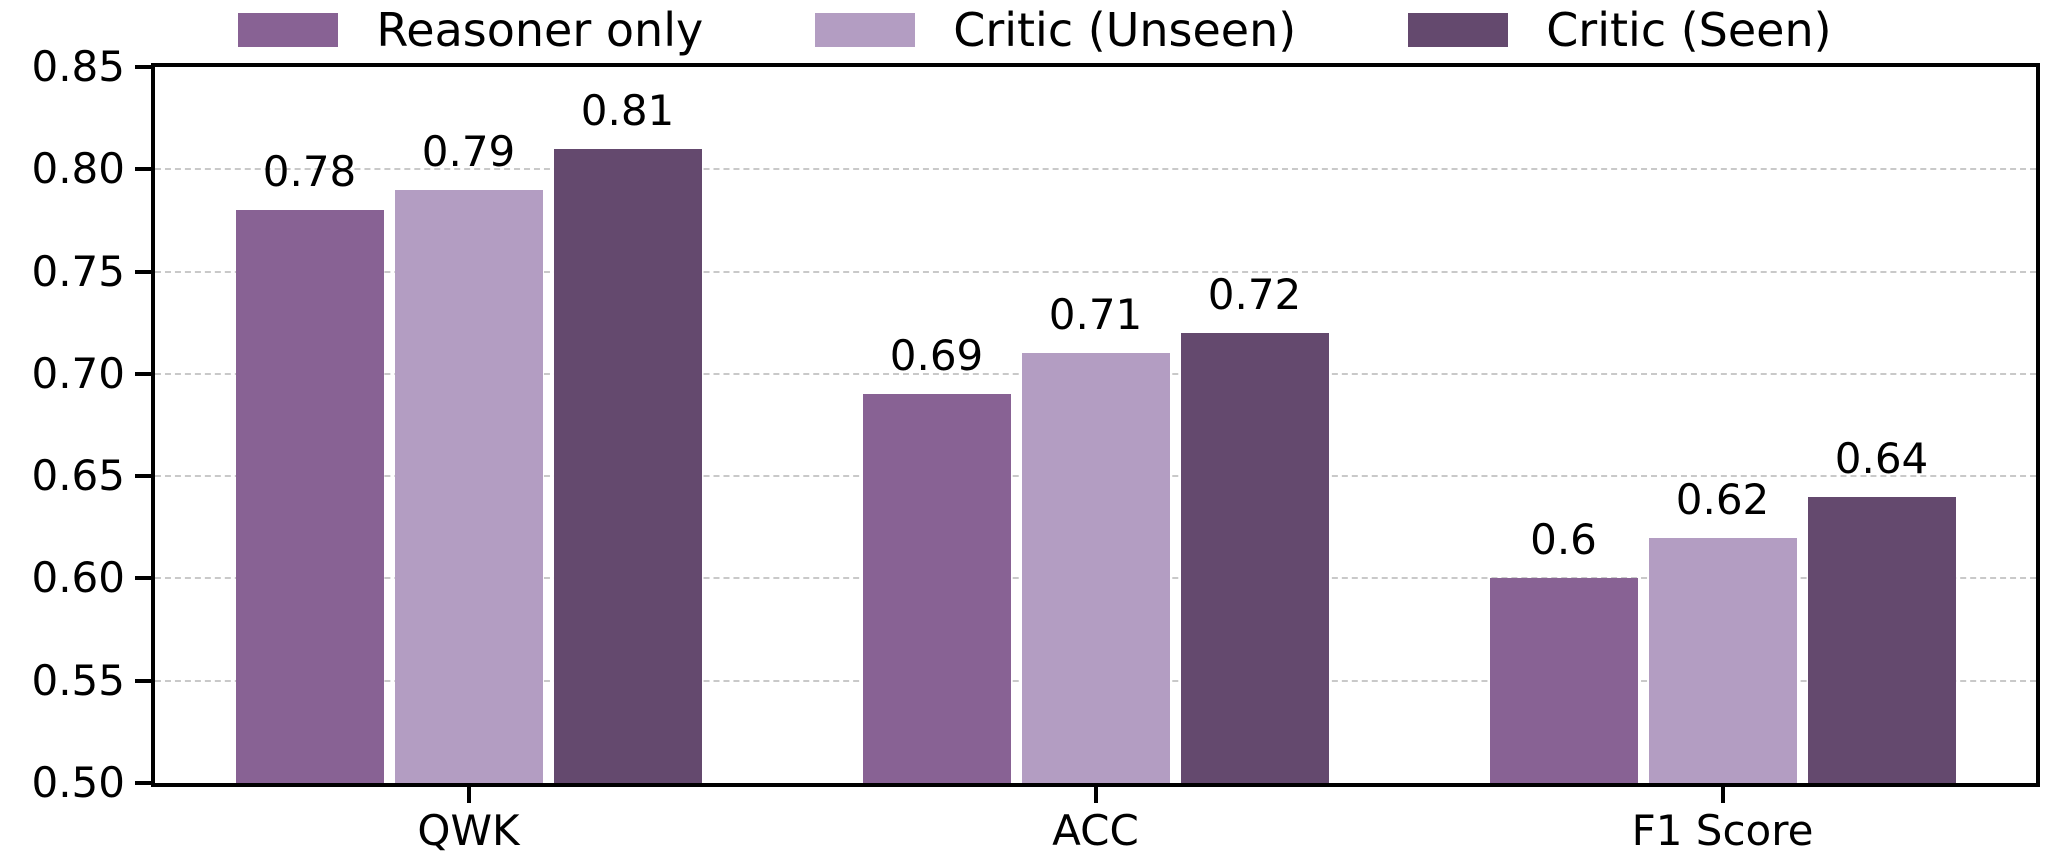 This screenshot has height=860, width=2070. I want to click on legend-item: Critic (Unseen), so click(1055, 30).